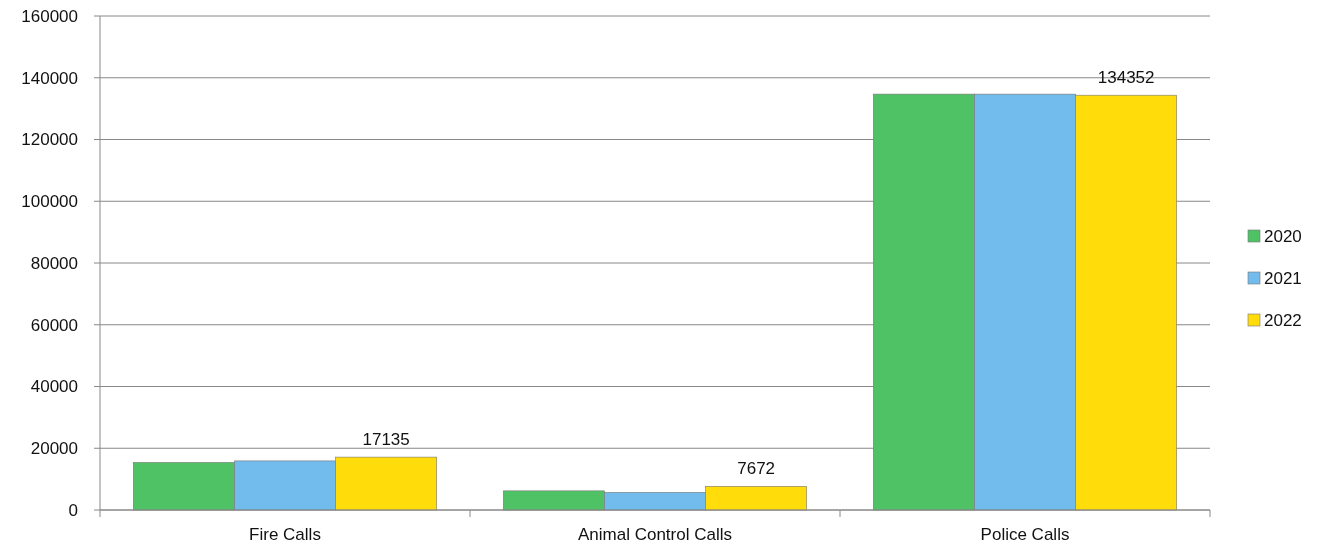 This screenshot has height=554, width=1332. Describe the element at coordinates (285, 534) in the screenshot. I see `x-tick-label: Fire Calls` at that location.